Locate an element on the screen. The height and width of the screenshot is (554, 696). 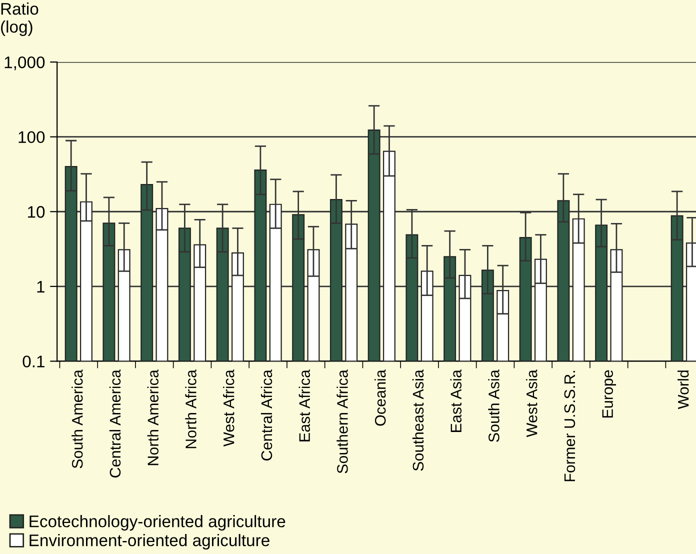
x-tick-label: Southern Africa is located at coordinates (342, 422).